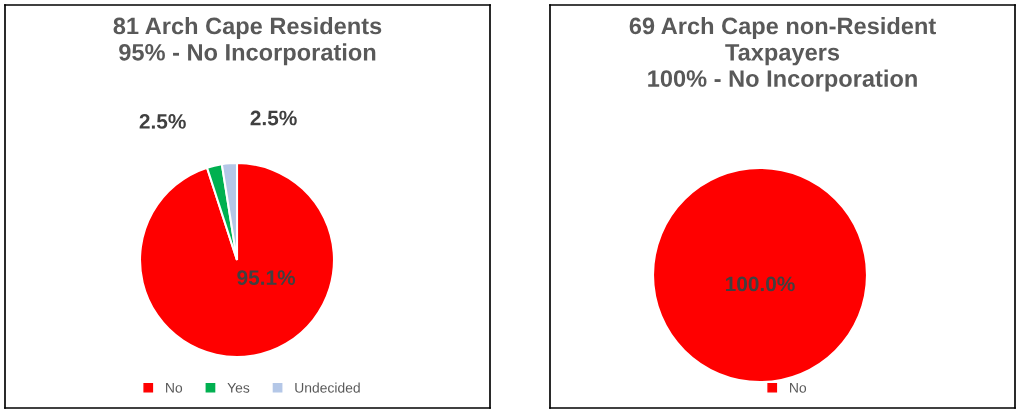 The height and width of the screenshot is (413, 1023). What do you see at coordinates (266, 277) in the screenshot?
I see `data-label: 95.1%` at bounding box center [266, 277].